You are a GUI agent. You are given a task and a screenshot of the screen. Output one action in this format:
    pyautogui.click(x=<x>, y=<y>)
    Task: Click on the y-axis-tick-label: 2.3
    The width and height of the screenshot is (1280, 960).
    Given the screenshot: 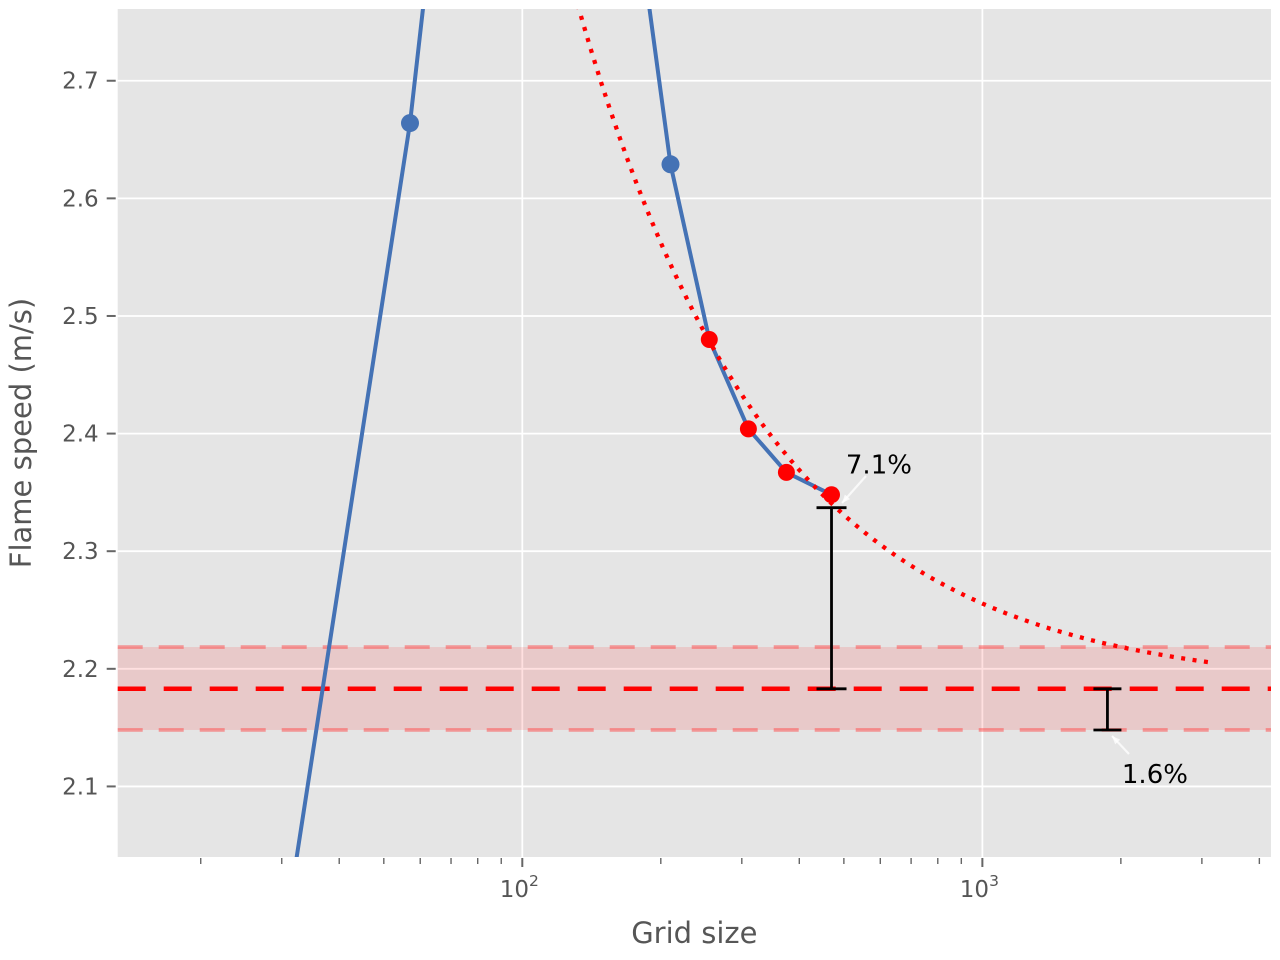 What is the action you would take?
    pyautogui.click(x=80, y=552)
    